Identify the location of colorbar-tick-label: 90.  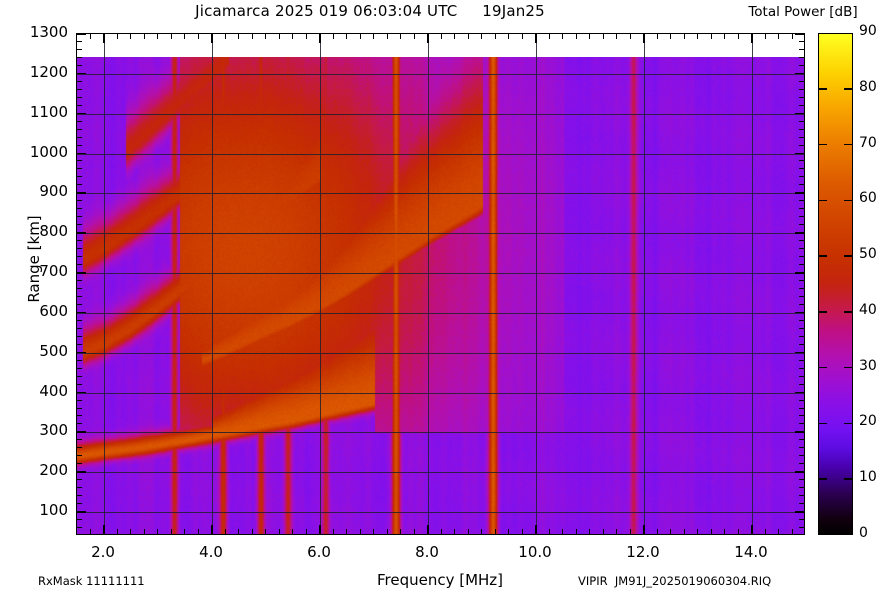
(868, 31).